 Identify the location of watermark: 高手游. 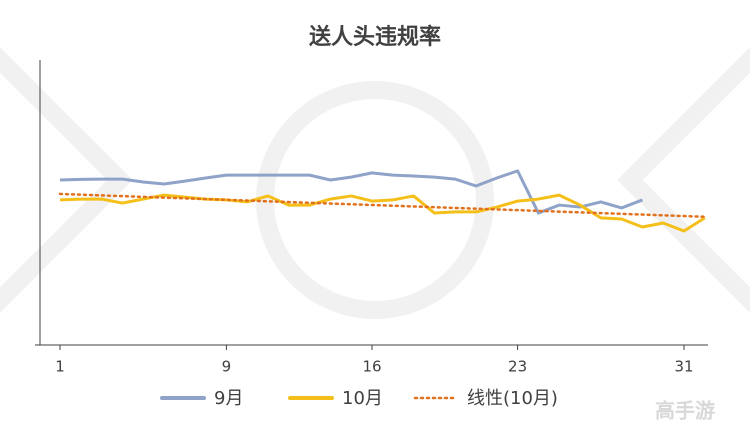
(685, 411).